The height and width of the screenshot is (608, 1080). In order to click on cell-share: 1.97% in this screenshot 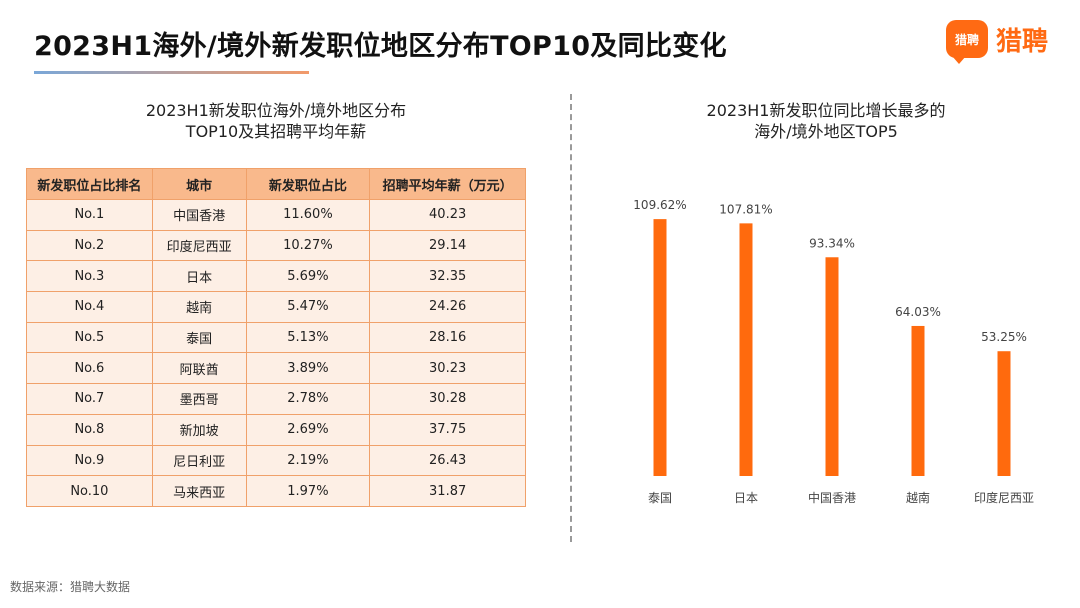, I will do `click(308, 491)`.